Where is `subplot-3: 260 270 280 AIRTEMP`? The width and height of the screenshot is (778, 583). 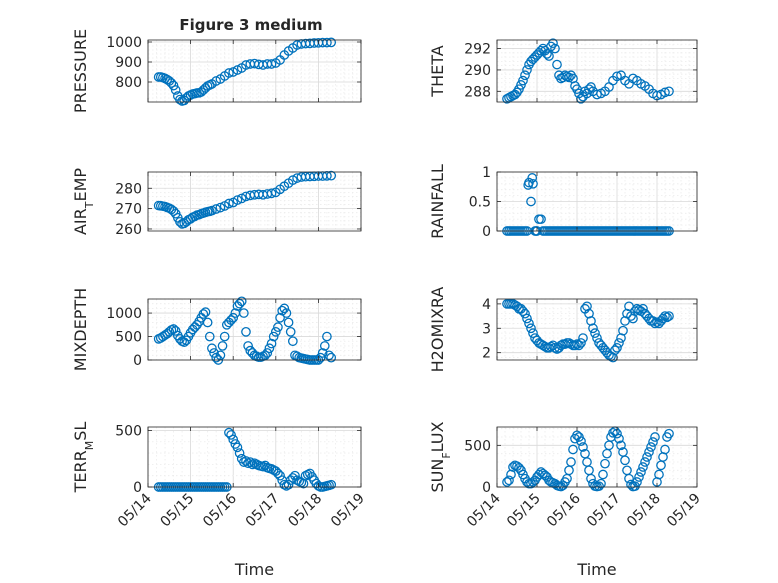
subplot-3: 260 270 280 AIRTEMP is located at coordinates (216, 203).